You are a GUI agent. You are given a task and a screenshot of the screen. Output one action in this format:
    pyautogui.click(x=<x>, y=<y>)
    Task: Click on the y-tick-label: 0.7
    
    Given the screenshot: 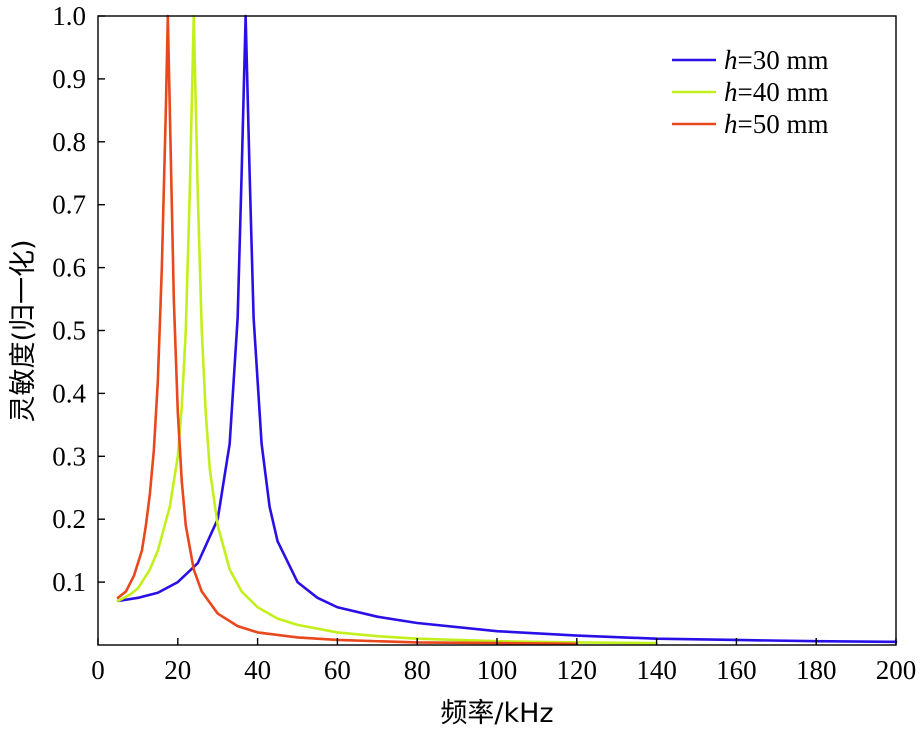 What is the action you would take?
    pyautogui.click(x=69, y=205)
    